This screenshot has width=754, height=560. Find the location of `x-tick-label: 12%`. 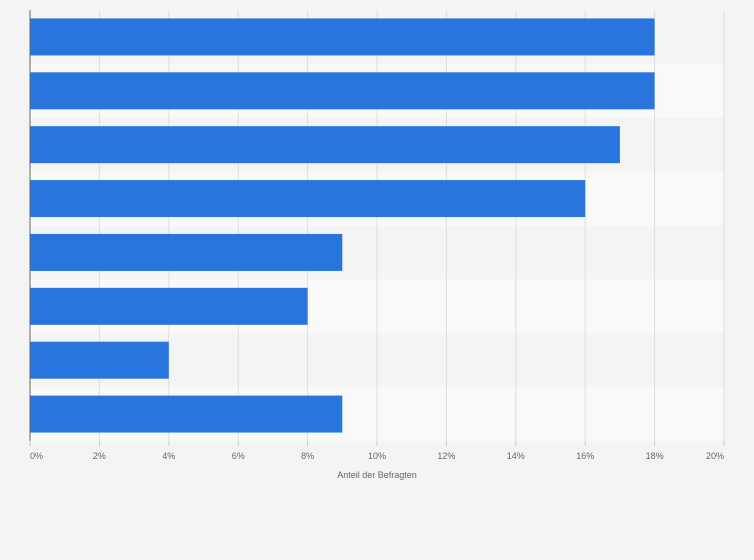

x-tick-label: 12% is located at coordinates (446, 456).